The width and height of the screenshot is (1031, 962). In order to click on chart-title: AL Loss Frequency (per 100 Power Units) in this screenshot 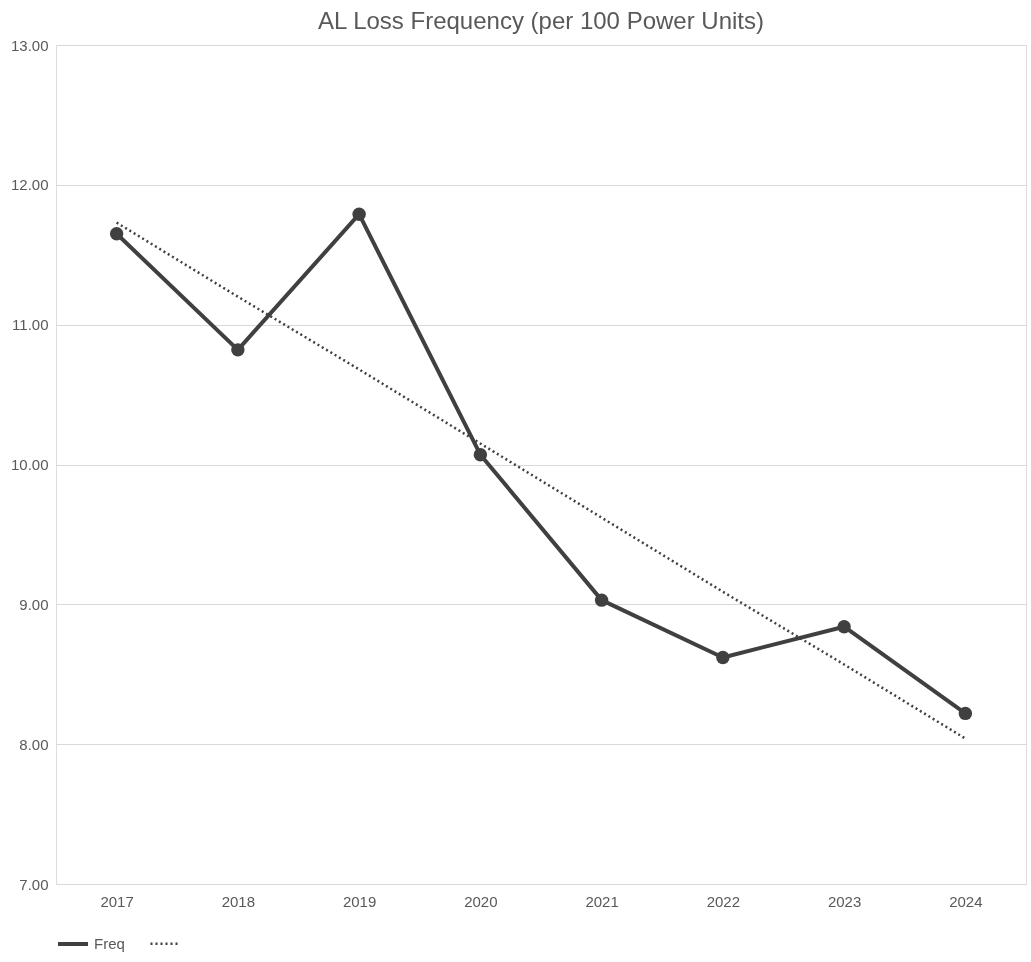, I will do `click(541, 20)`.